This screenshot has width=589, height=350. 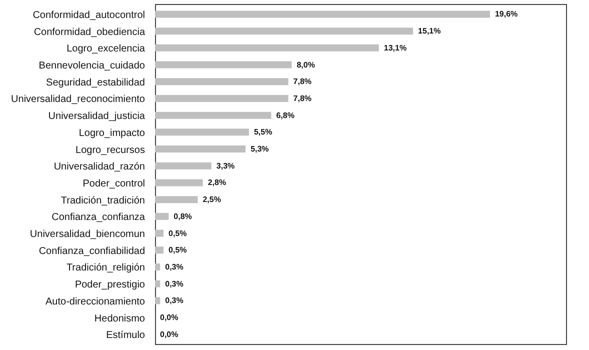 I want to click on y-tick-label: Confianza_confianza, so click(x=99, y=218).